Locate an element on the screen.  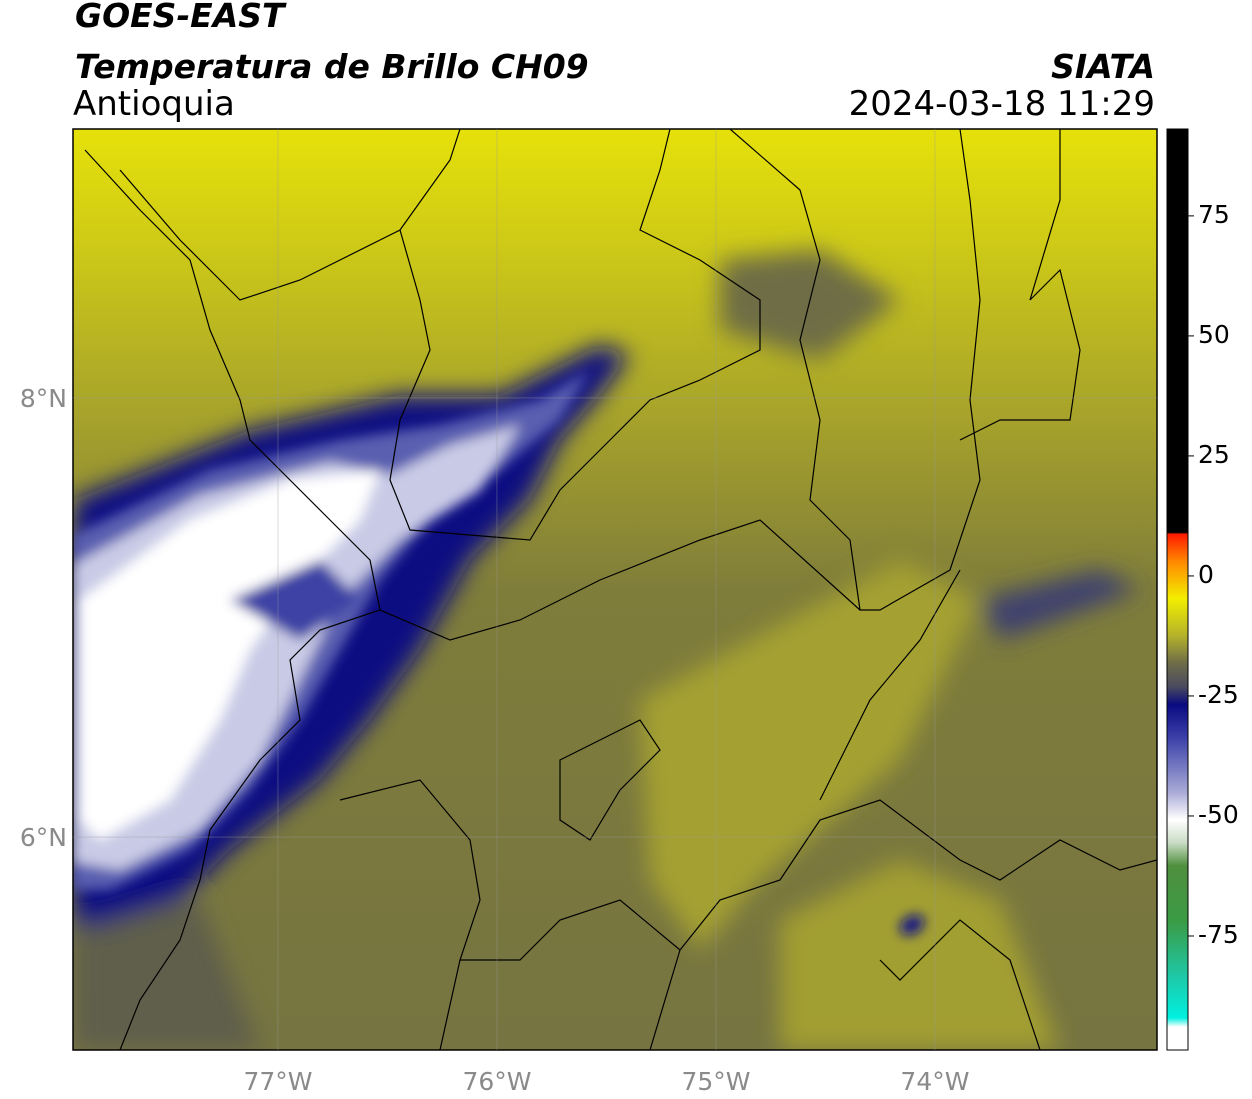
region: Antioquia is located at coordinates (154, 104).